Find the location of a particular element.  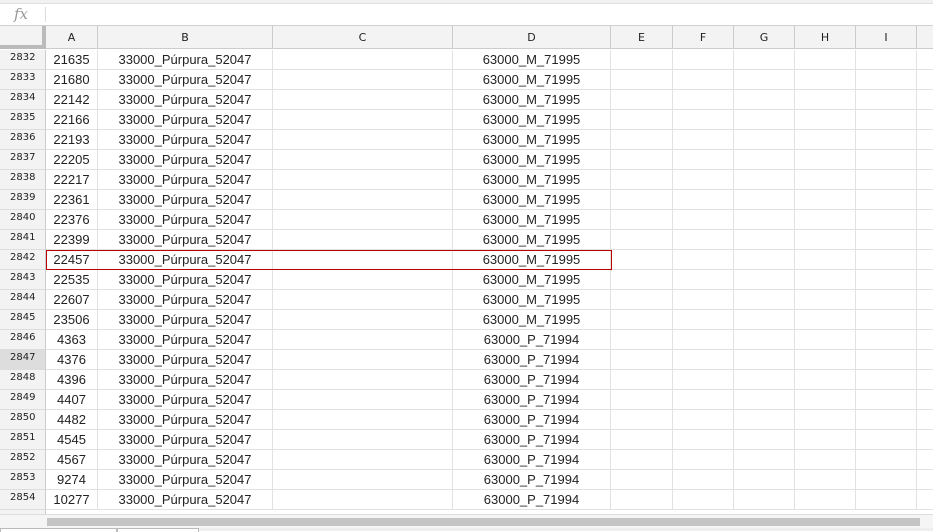

cell-j2846 is located at coordinates (925, 340).